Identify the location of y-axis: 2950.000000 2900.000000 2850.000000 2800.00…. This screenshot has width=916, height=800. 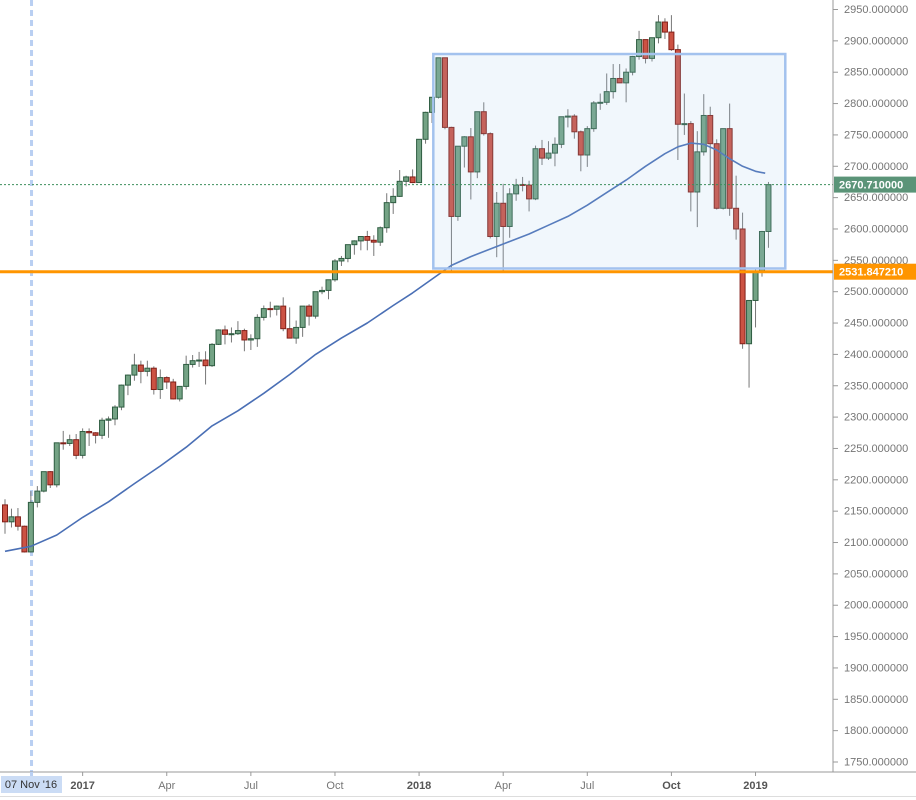
(870, 386).